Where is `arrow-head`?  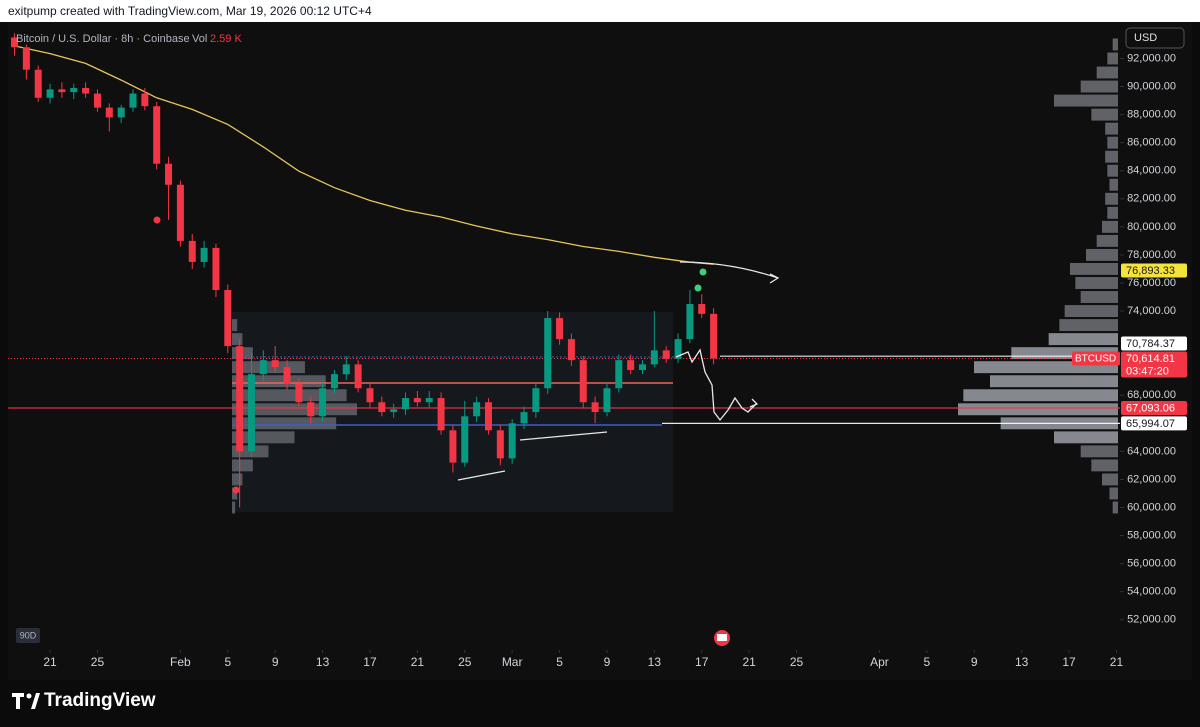
arrow-head is located at coordinates (774, 278).